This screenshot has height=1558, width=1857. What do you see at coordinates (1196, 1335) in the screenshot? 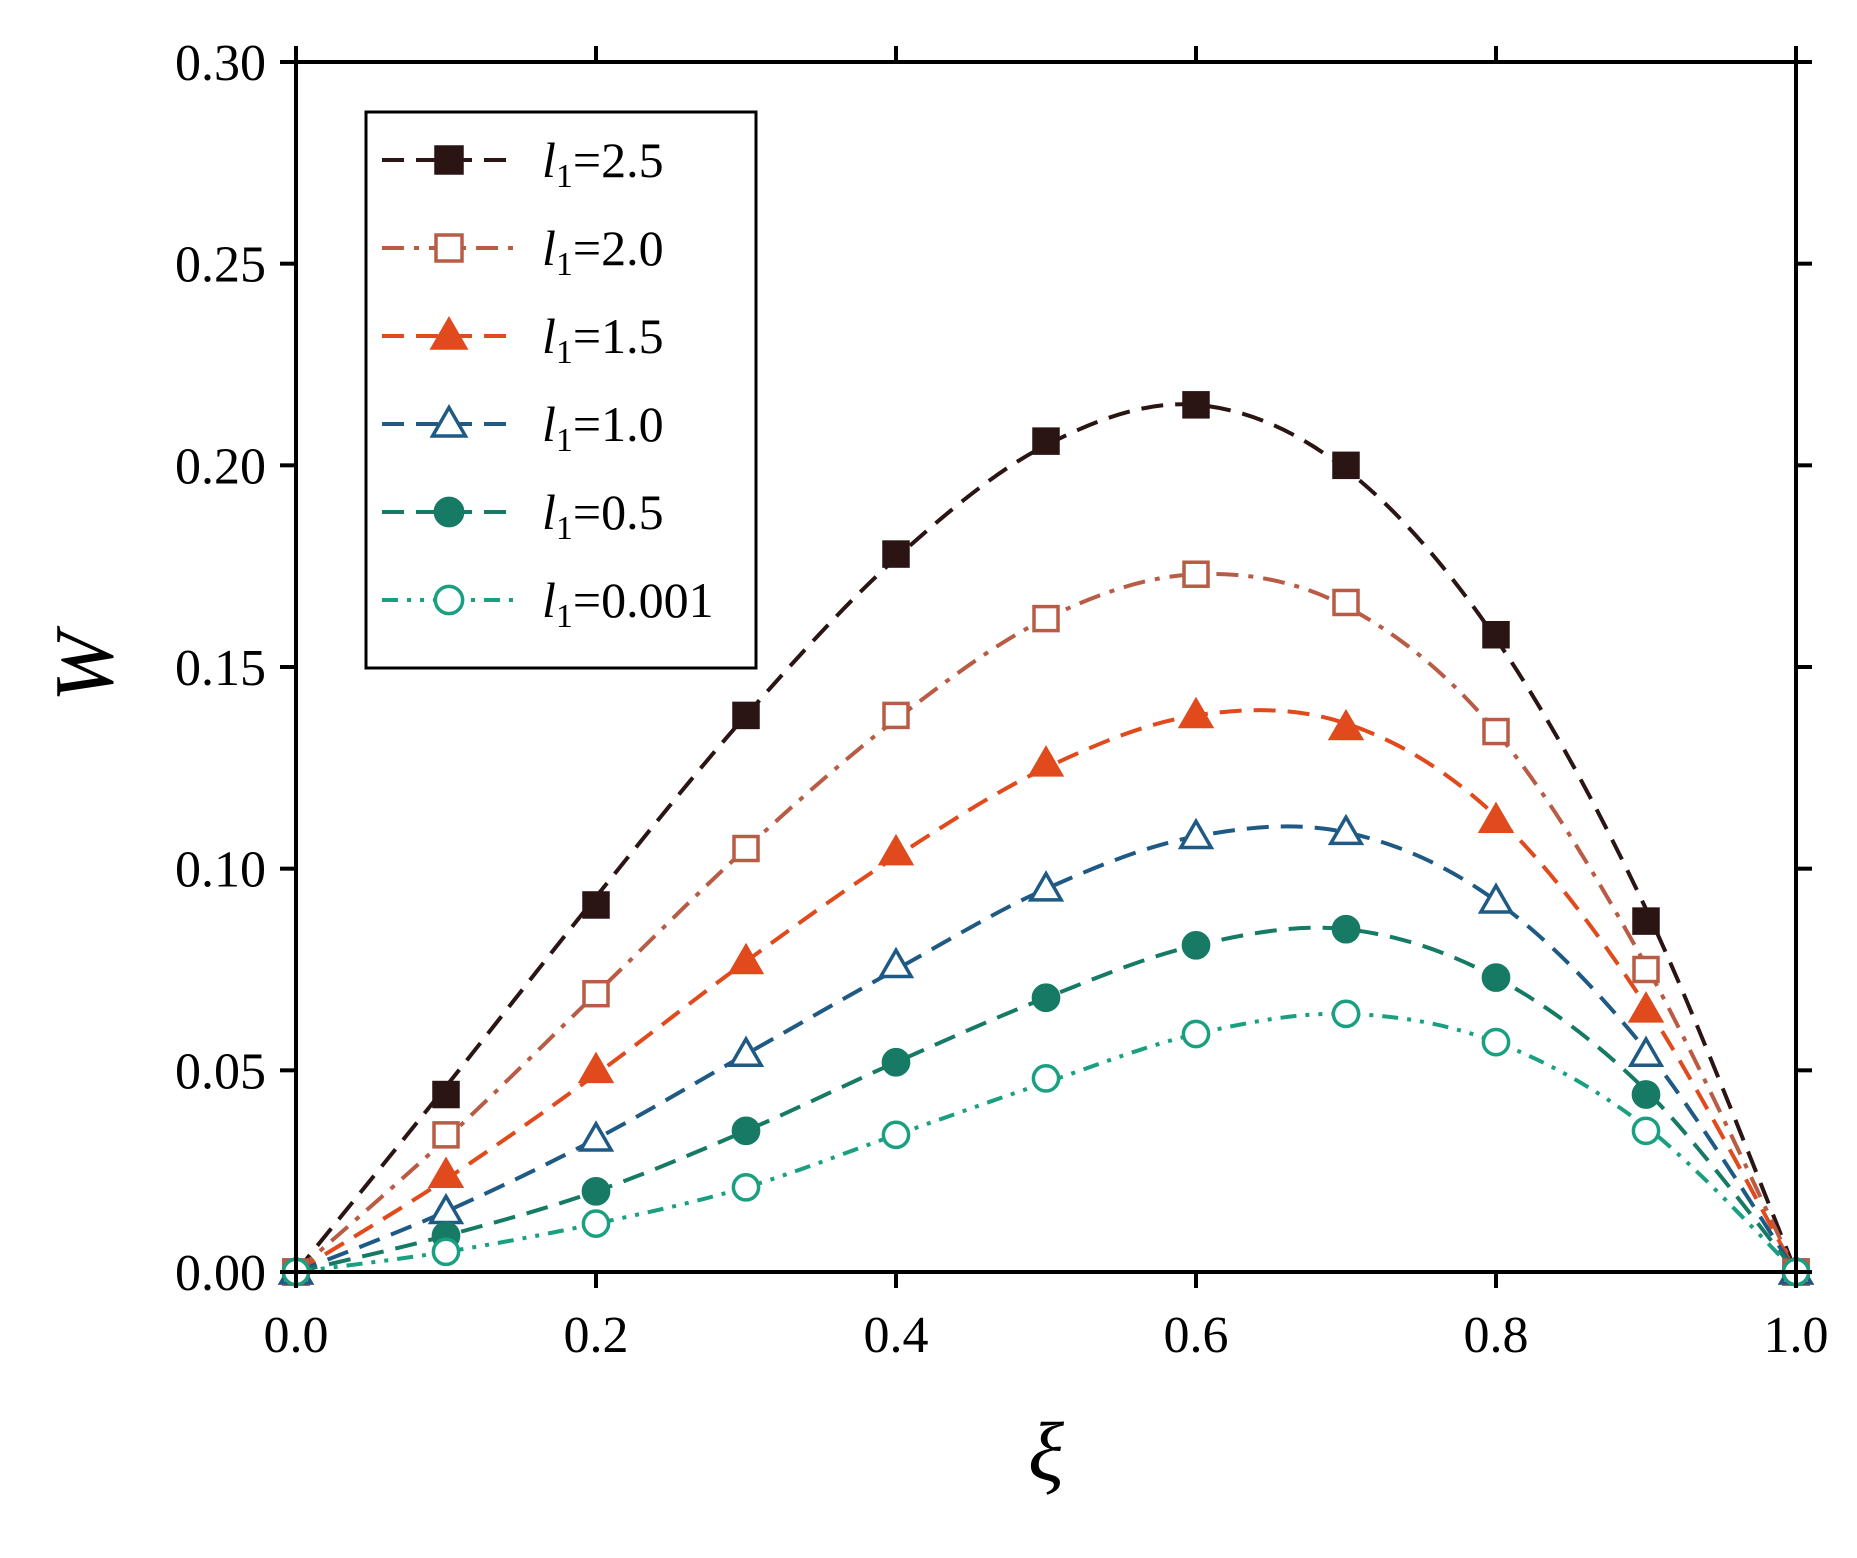
I see `x-tick-label: 0.6` at bounding box center [1196, 1335].